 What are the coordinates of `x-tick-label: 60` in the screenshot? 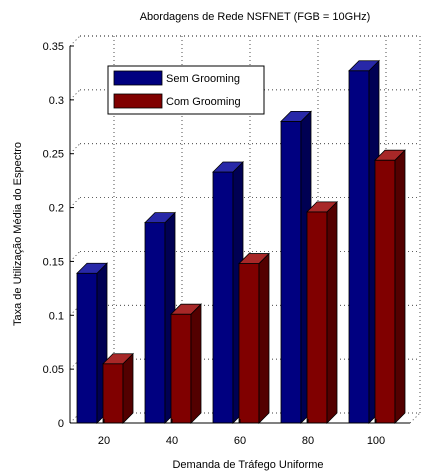 It's located at (240, 441).